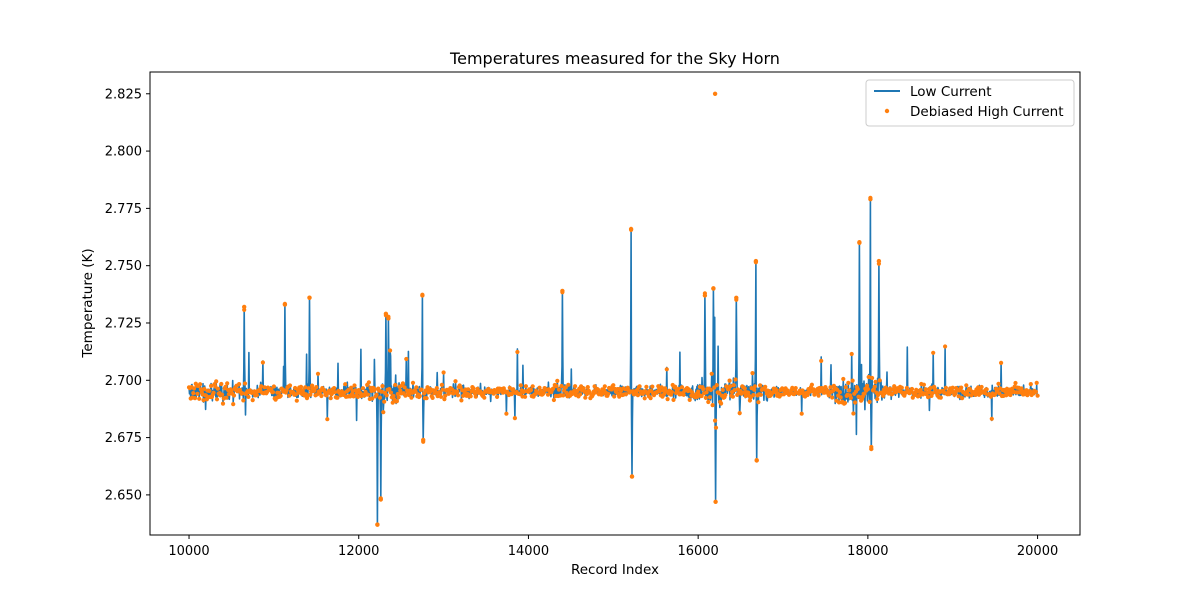 The height and width of the screenshot is (600, 1200). What do you see at coordinates (614, 58) in the screenshot?
I see `chart-title: Temperatures measured for the Sky Horn` at bounding box center [614, 58].